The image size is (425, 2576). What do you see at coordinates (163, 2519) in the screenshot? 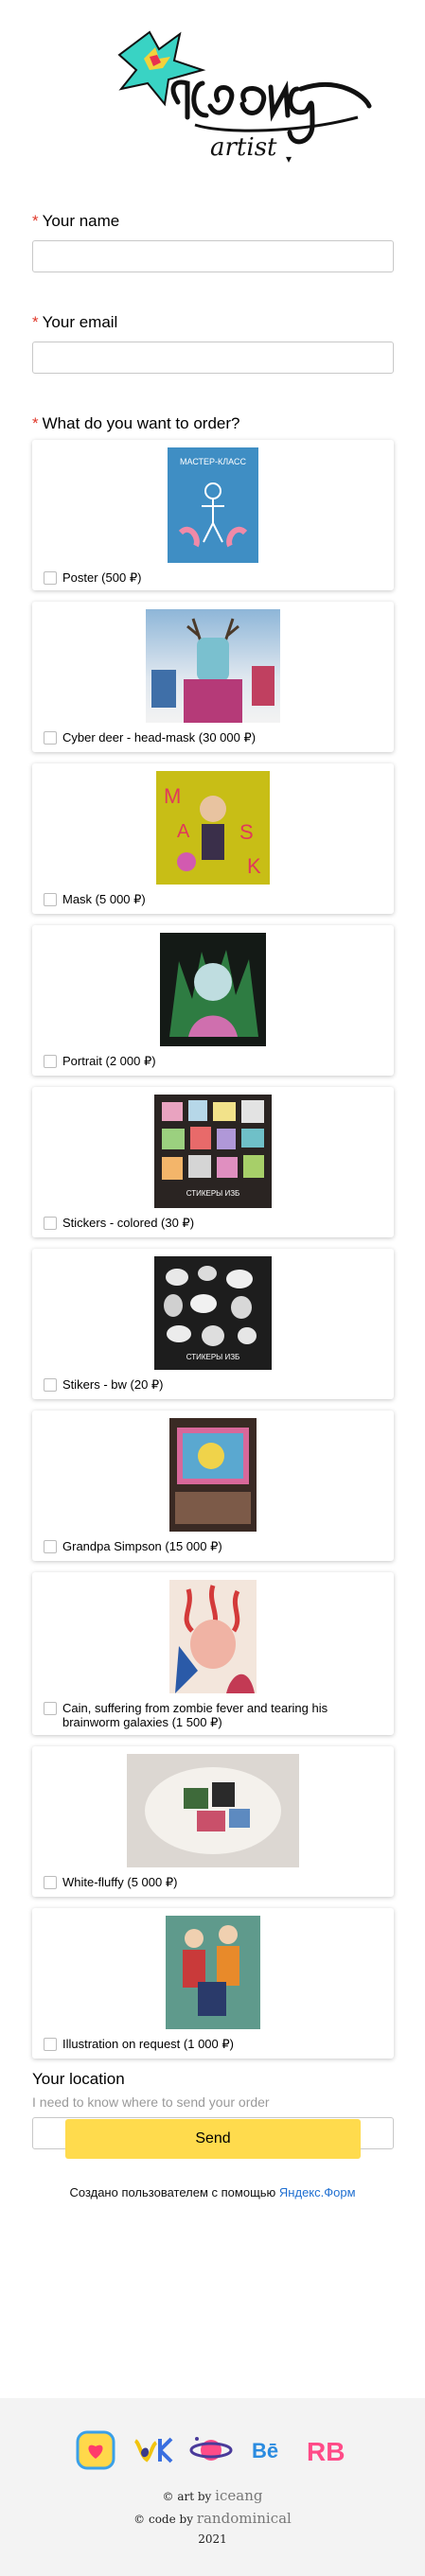
I see `code-prefix: © code by` at bounding box center [163, 2519].